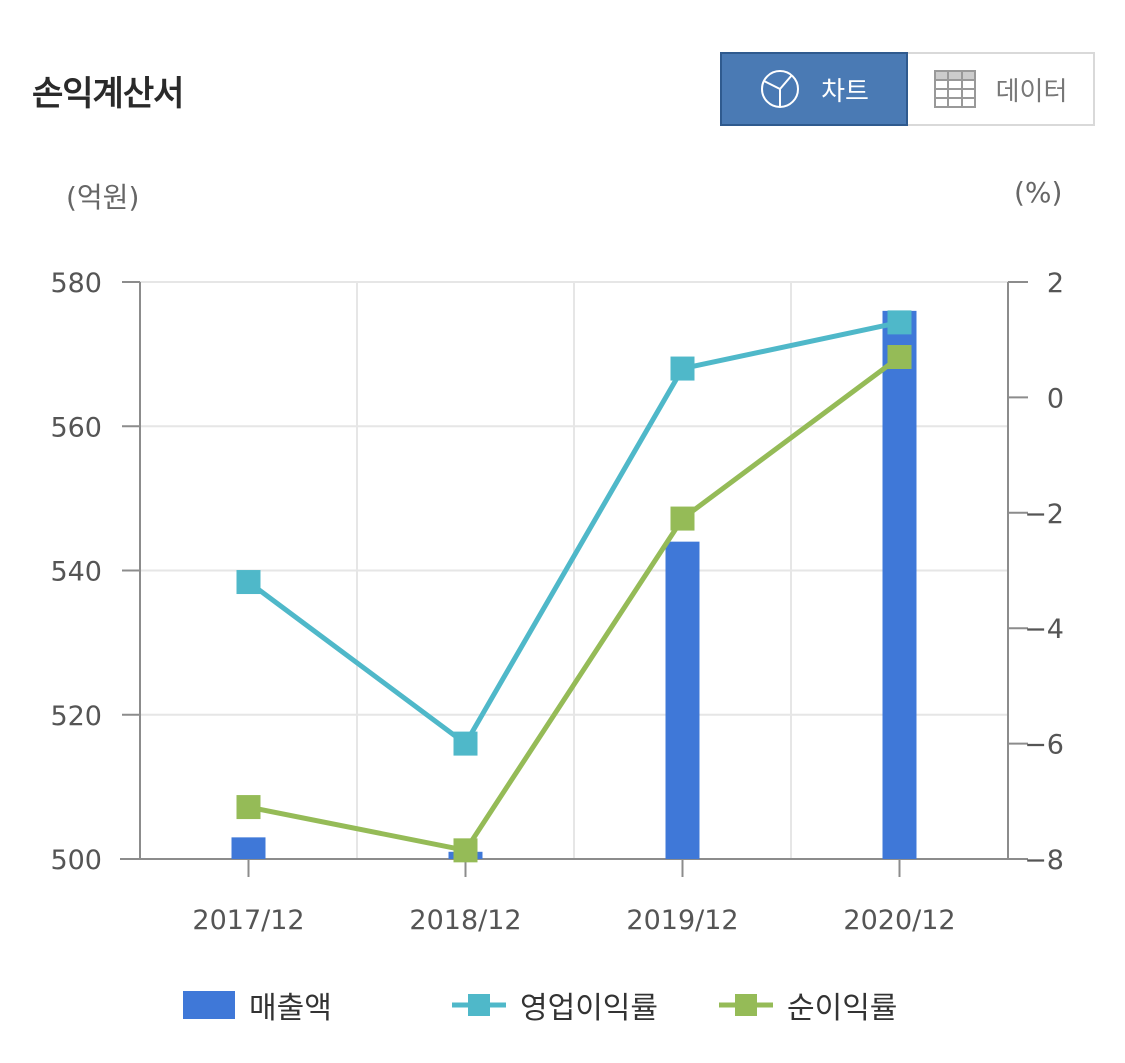  What do you see at coordinates (1055, 283) in the screenshot?
I see `right-tick-label: 2` at bounding box center [1055, 283].